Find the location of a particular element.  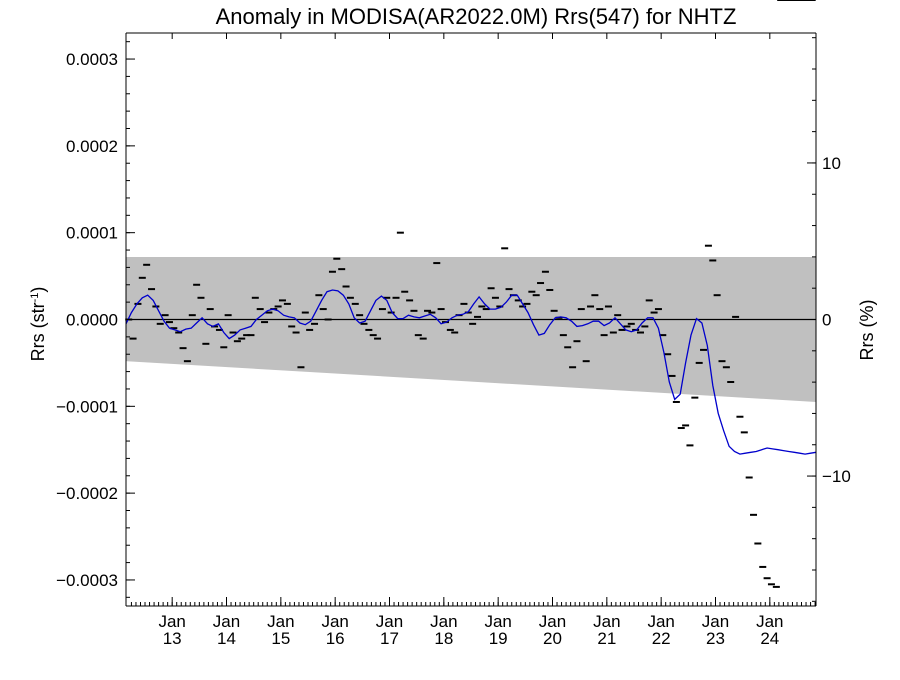

right-tick-label: 0 is located at coordinates (826, 320).